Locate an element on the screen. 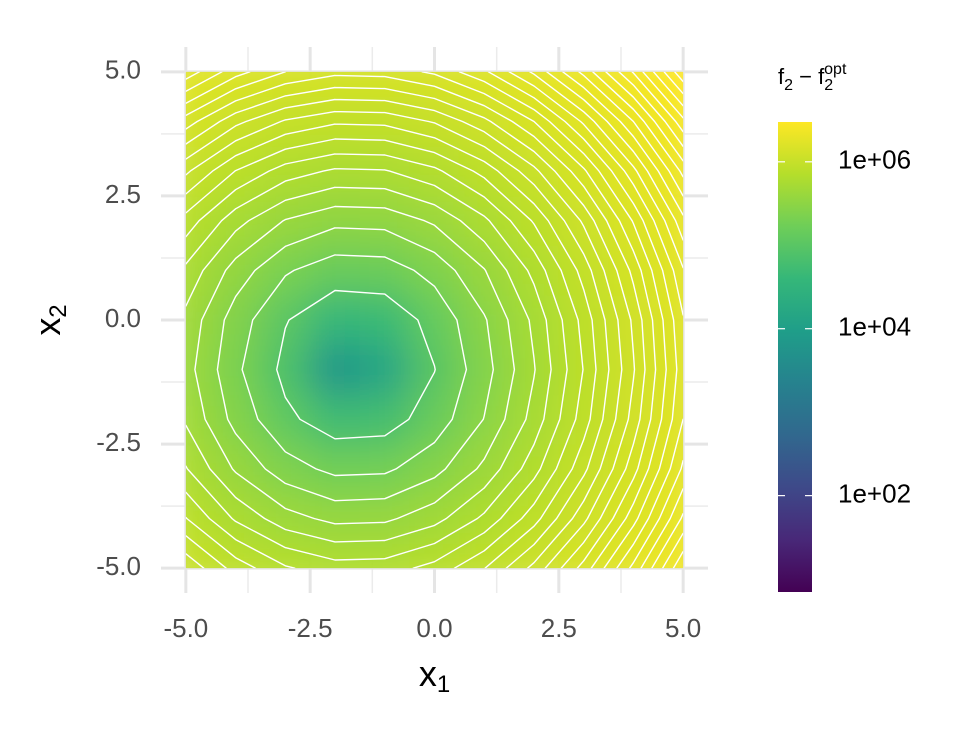  legend-title: f2 − f2opt is located at coordinates (812, 77).